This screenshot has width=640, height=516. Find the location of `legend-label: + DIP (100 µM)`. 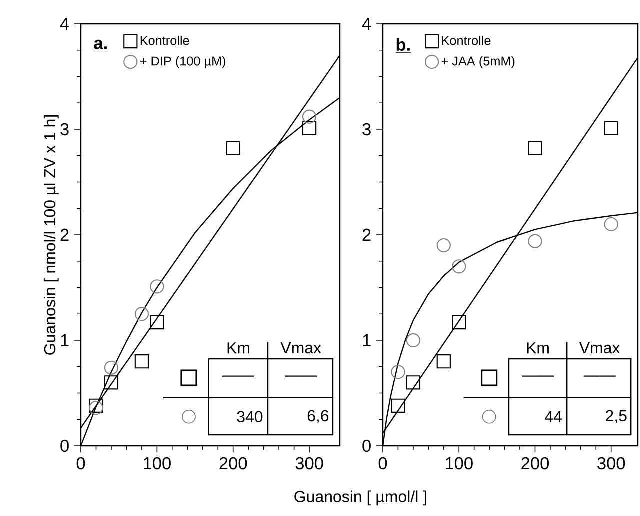

legend-label: + DIP (100 µM) is located at coordinates (183, 62).